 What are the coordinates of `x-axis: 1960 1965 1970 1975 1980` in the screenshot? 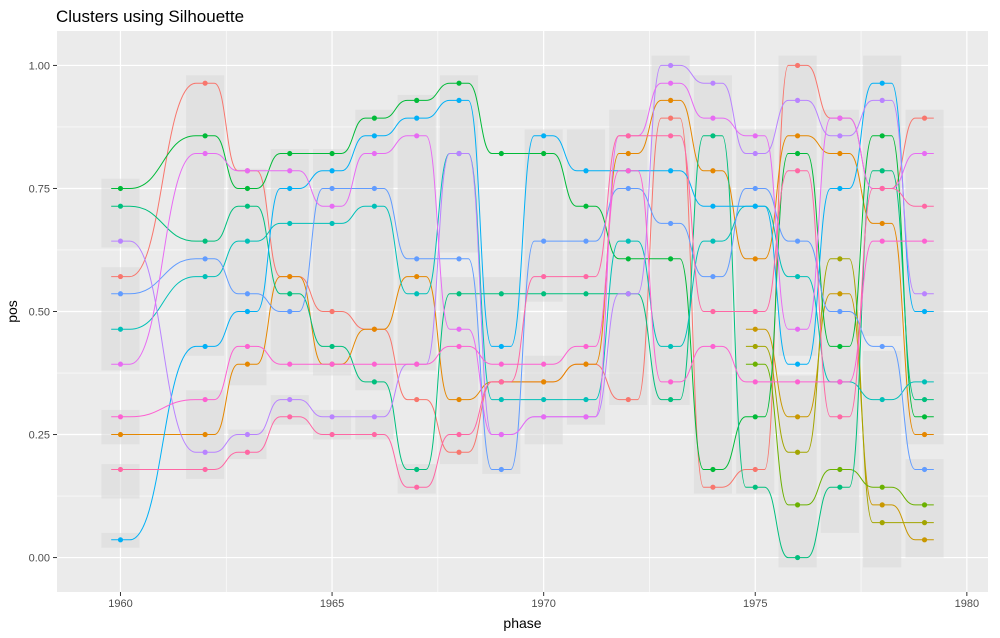 It's located at (543, 601).